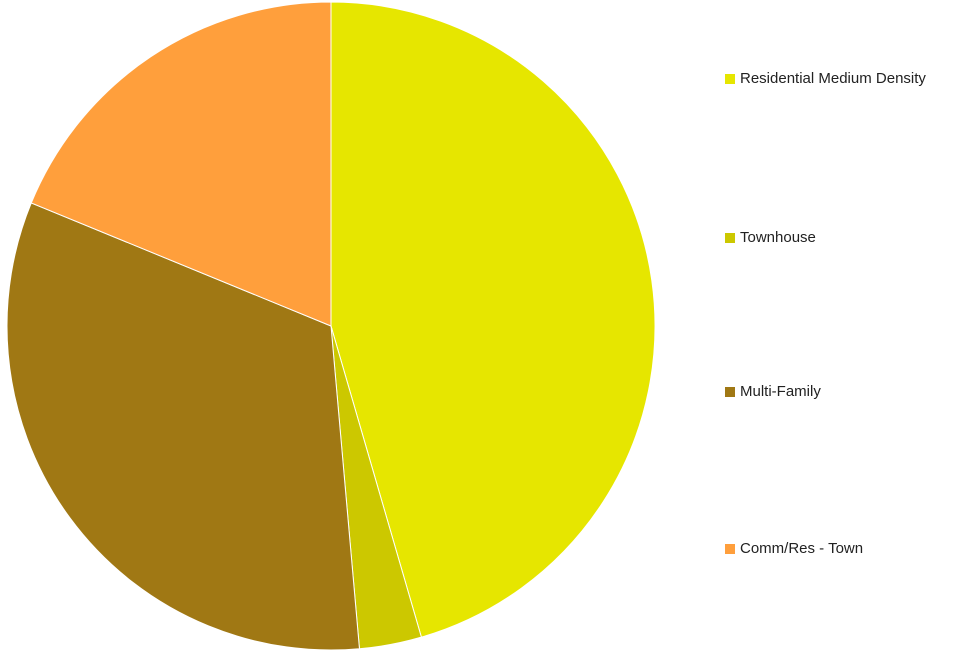 This screenshot has width=977, height=651. I want to click on legend-item-comm-res-town: Comm/Res - Town, so click(794, 549).